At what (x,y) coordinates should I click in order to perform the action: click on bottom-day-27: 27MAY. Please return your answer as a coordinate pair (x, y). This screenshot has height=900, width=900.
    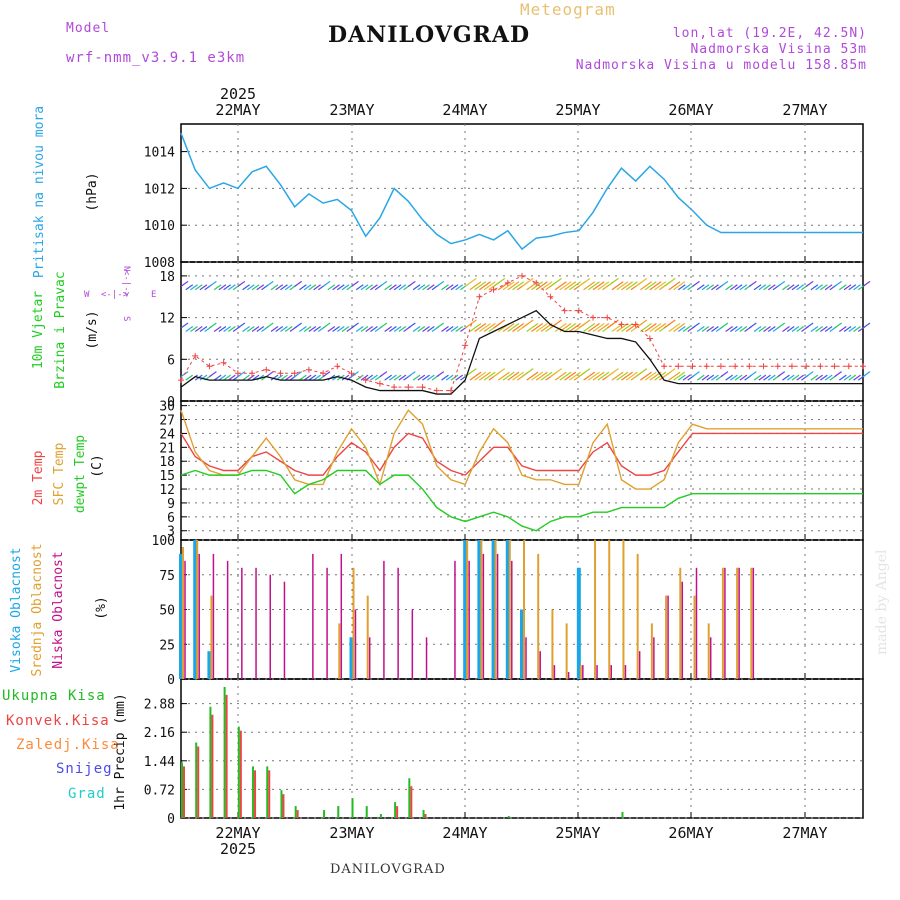
    Looking at the image, I should click on (804, 833).